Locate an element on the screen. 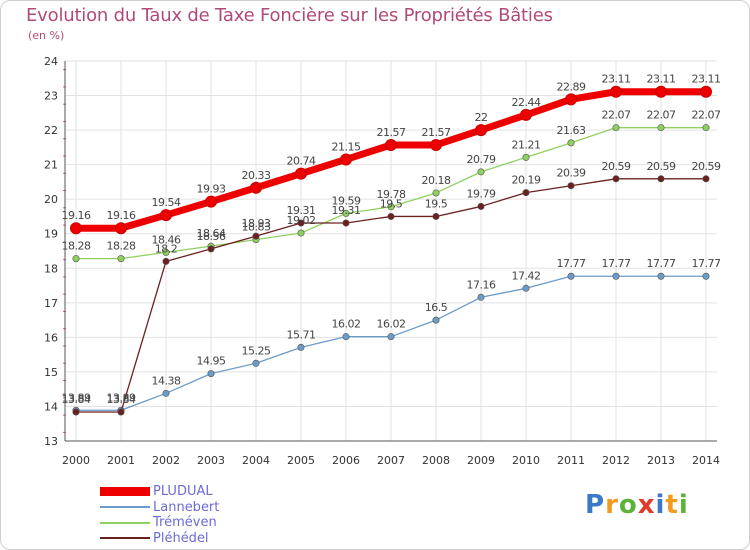  data-label: 21.15 is located at coordinates (346, 146).